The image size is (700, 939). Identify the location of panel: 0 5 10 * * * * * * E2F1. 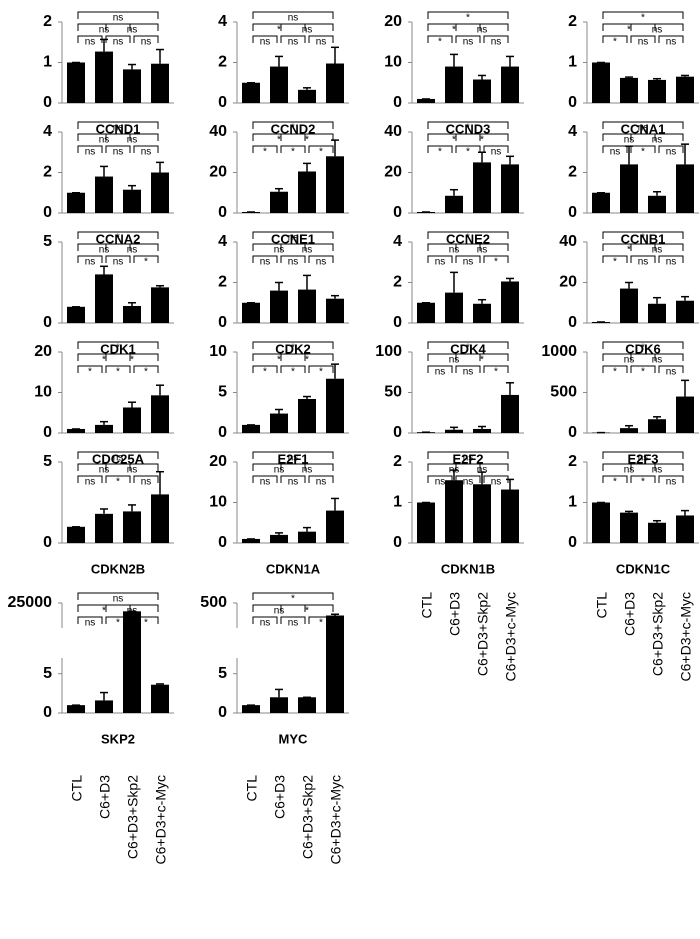
(279, 403).